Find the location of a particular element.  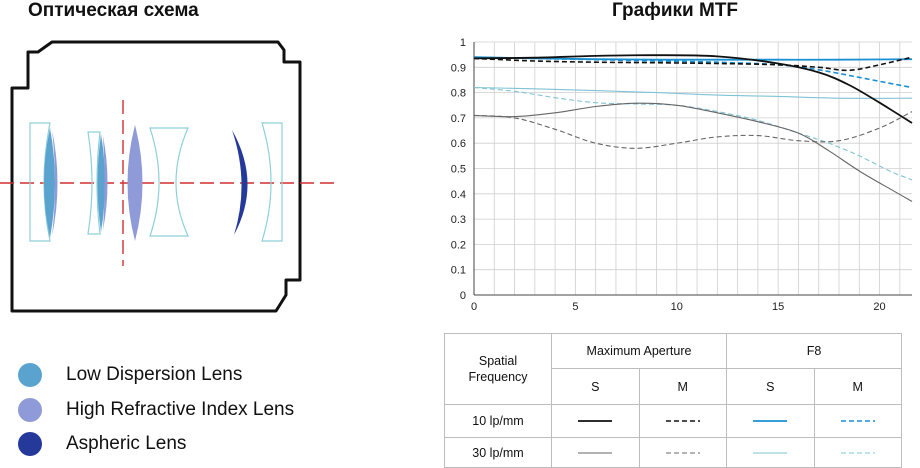

y-tick-label: 0.6 is located at coordinates (458, 144).